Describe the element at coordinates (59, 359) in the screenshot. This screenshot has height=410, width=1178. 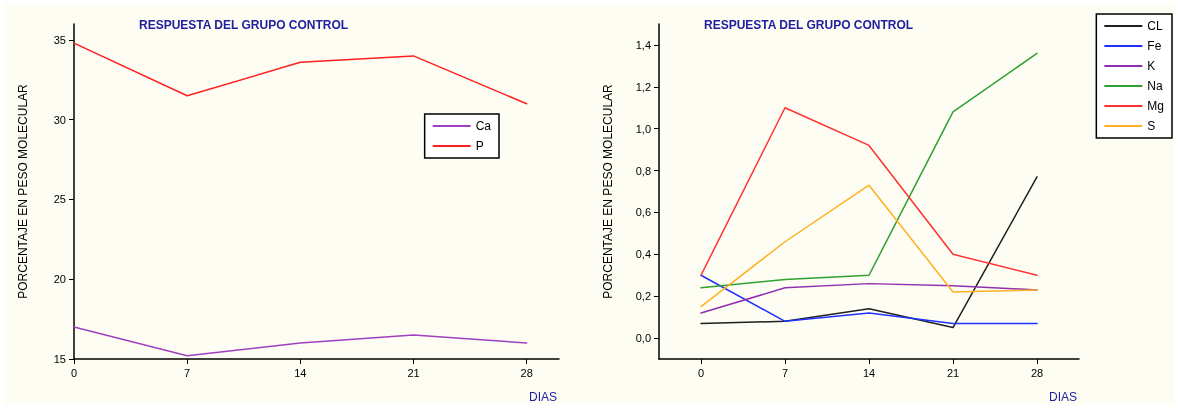
I see `y-tick-label: 15` at that location.